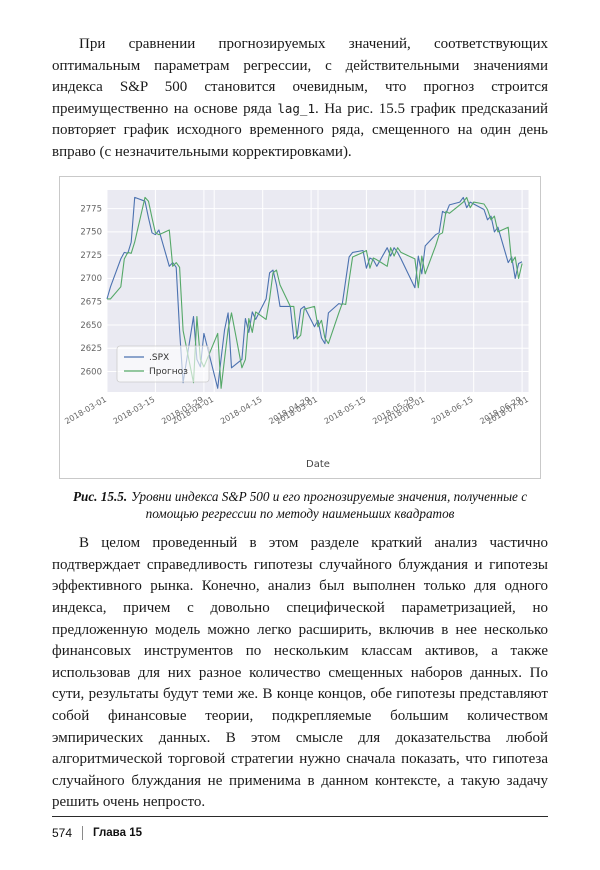  What do you see at coordinates (91, 209) in the screenshot?
I see `svg-text: 2775` at bounding box center [91, 209].